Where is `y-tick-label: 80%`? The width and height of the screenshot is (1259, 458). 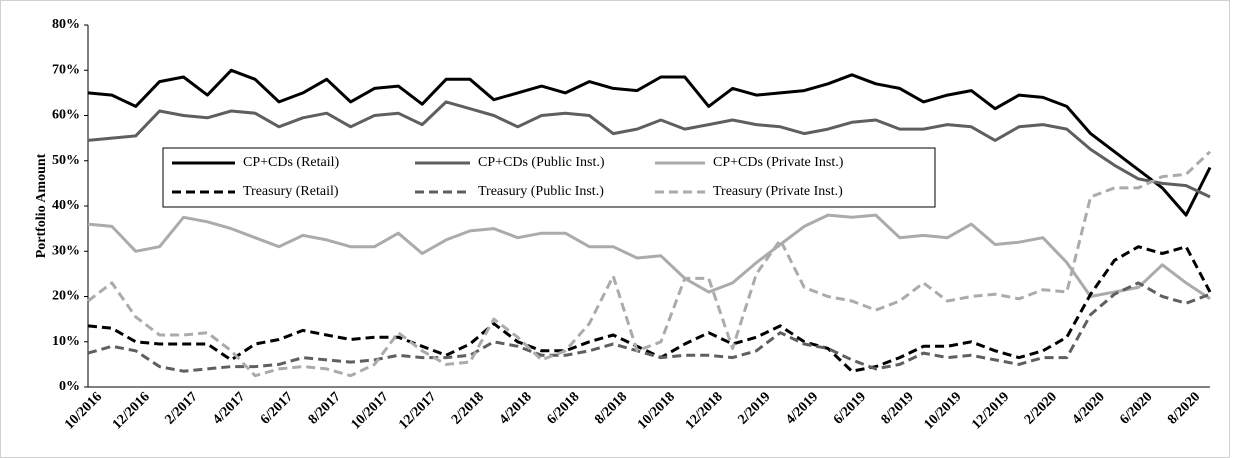
y-tick-label: 80% is located at coordinates (66, 24).